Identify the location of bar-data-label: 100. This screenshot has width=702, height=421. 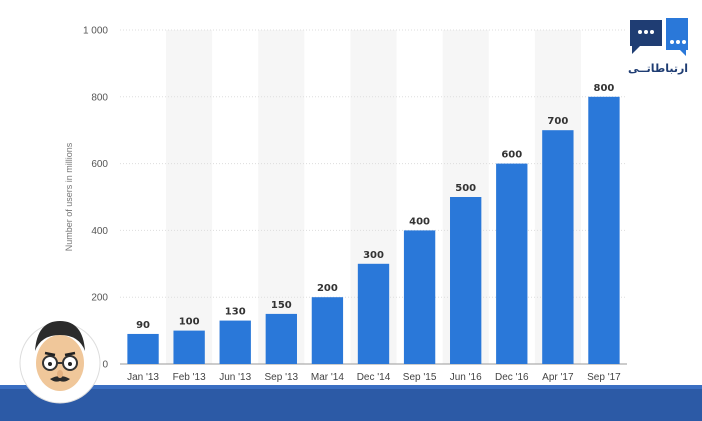
(189, 322).